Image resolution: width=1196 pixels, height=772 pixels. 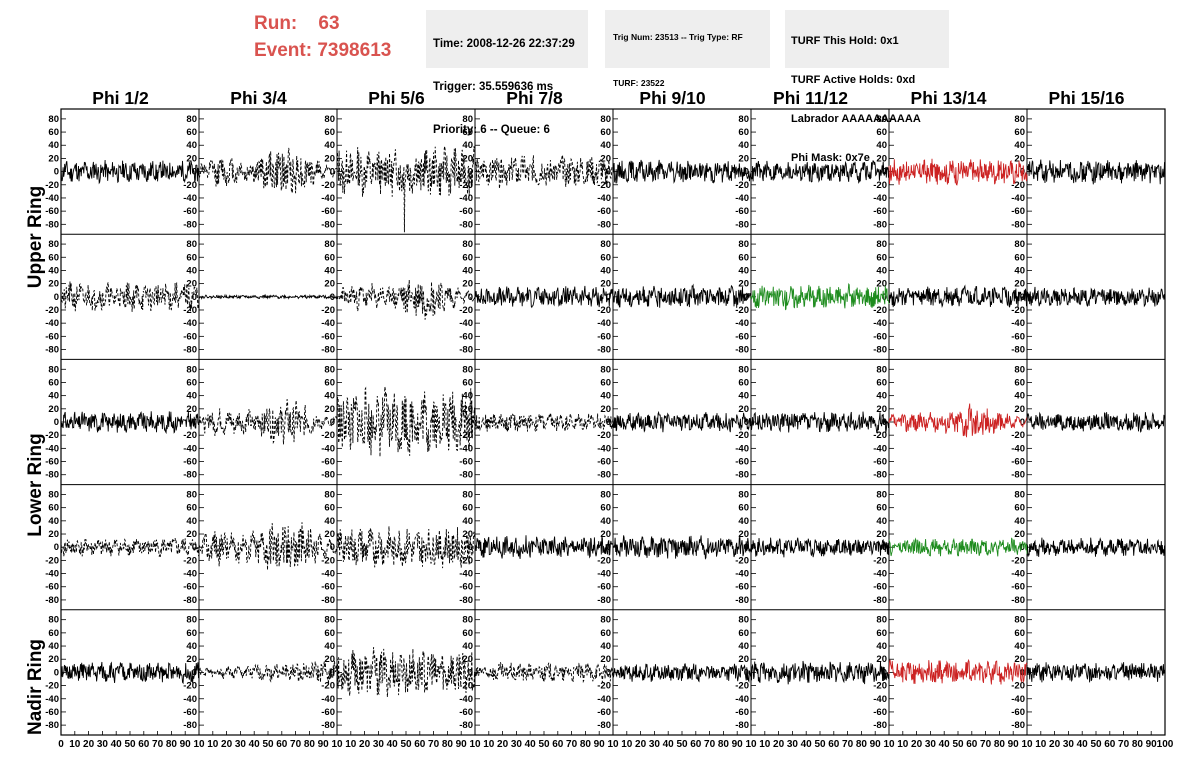 What do you see at coordinates (958, 420) in the screenshot?
I see `waveform-row2-col6` at bounding box center [958, 420].